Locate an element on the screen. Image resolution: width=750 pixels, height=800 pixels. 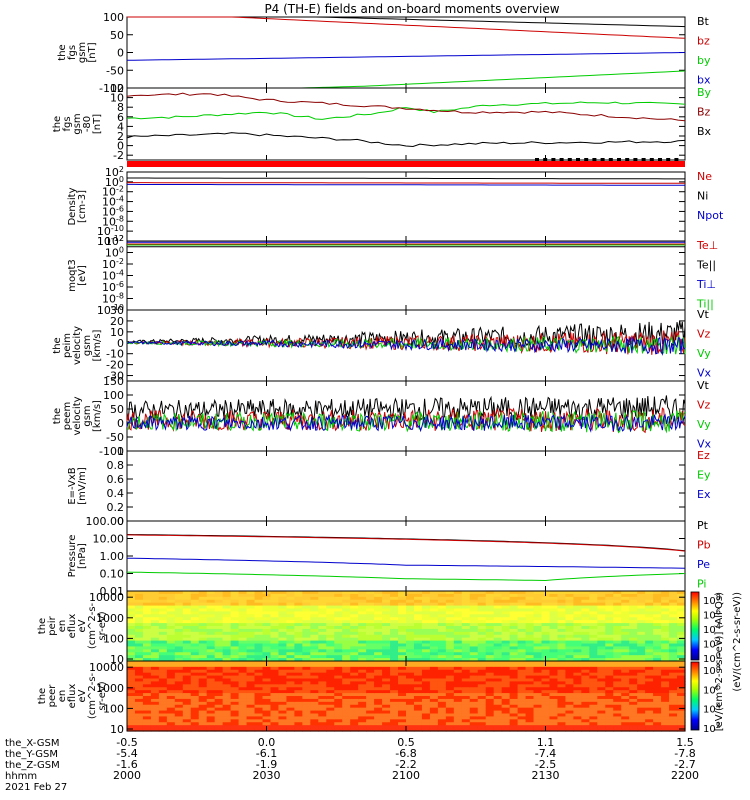
legend-label: Vy is located at coordinates (704, 424).